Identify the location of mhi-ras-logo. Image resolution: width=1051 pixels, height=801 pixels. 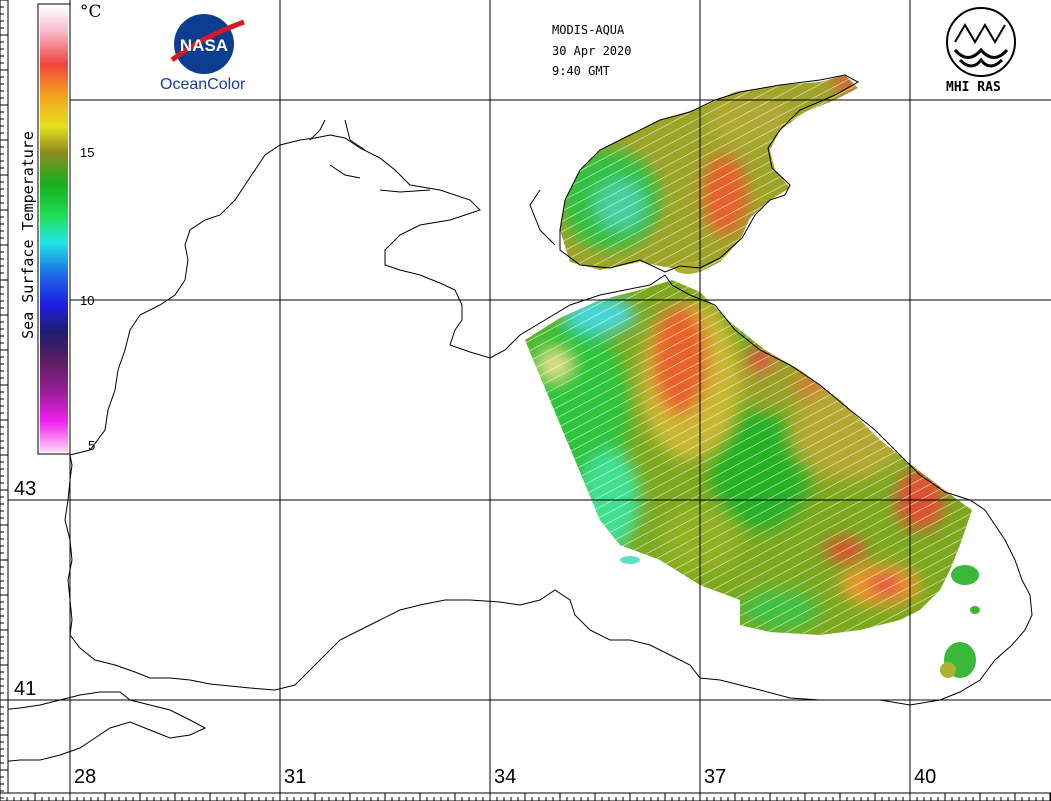
(981, 42).